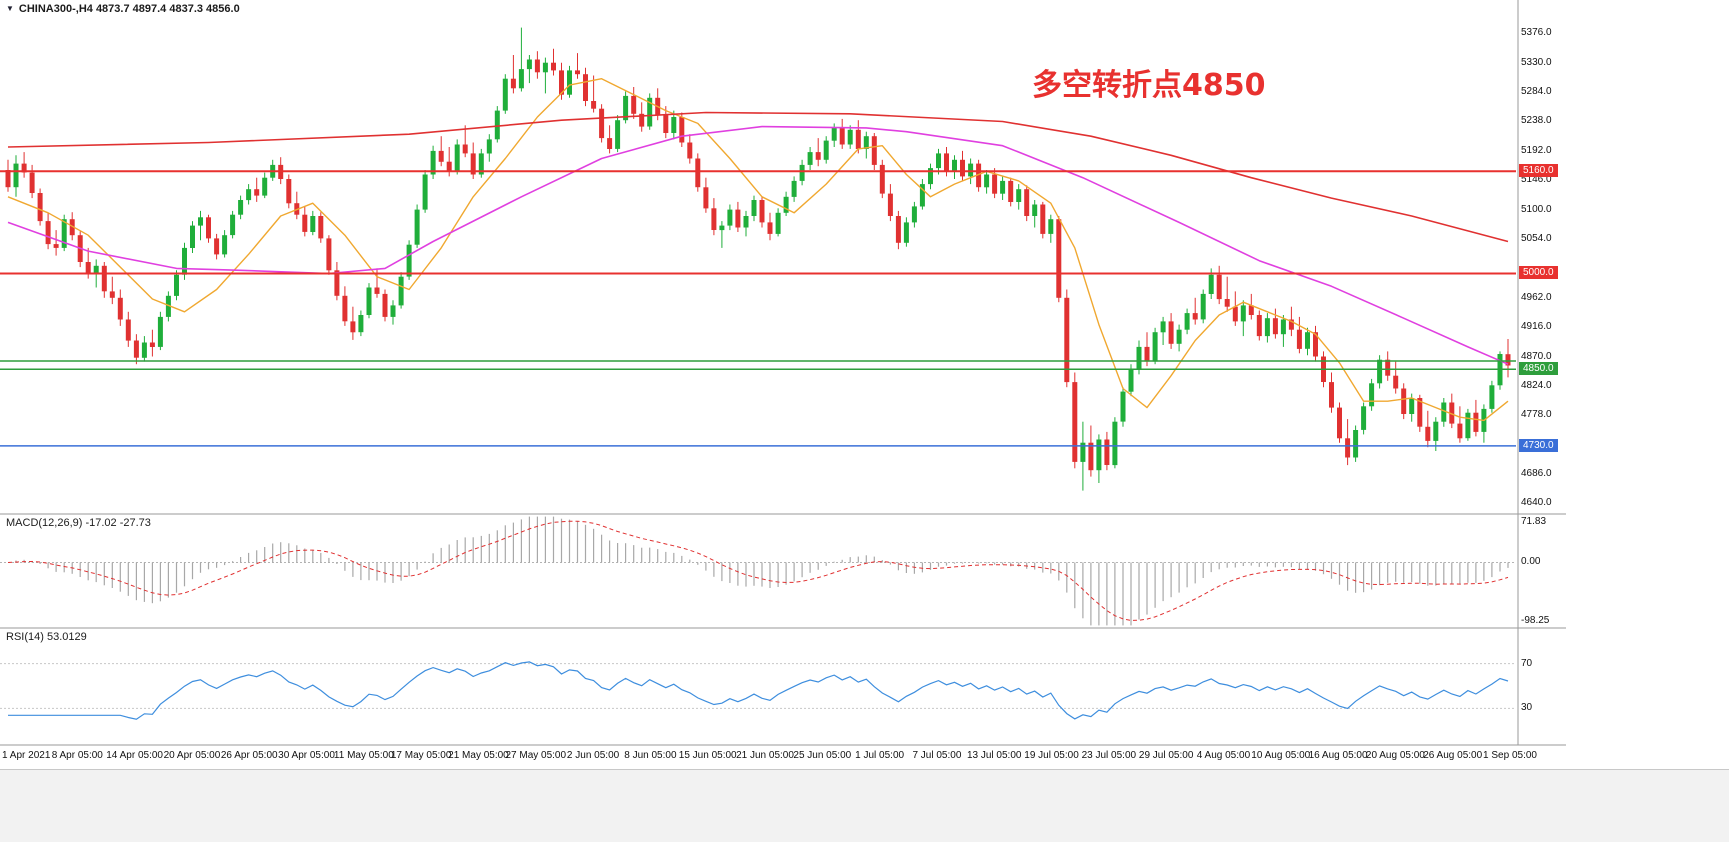 The image size is (1729, 842). Describe the element at coordinates (78, 523) in the screenshot. I see `macd-indicator-label: MACD(12,26,9) -17.02 -27.73` at that location.